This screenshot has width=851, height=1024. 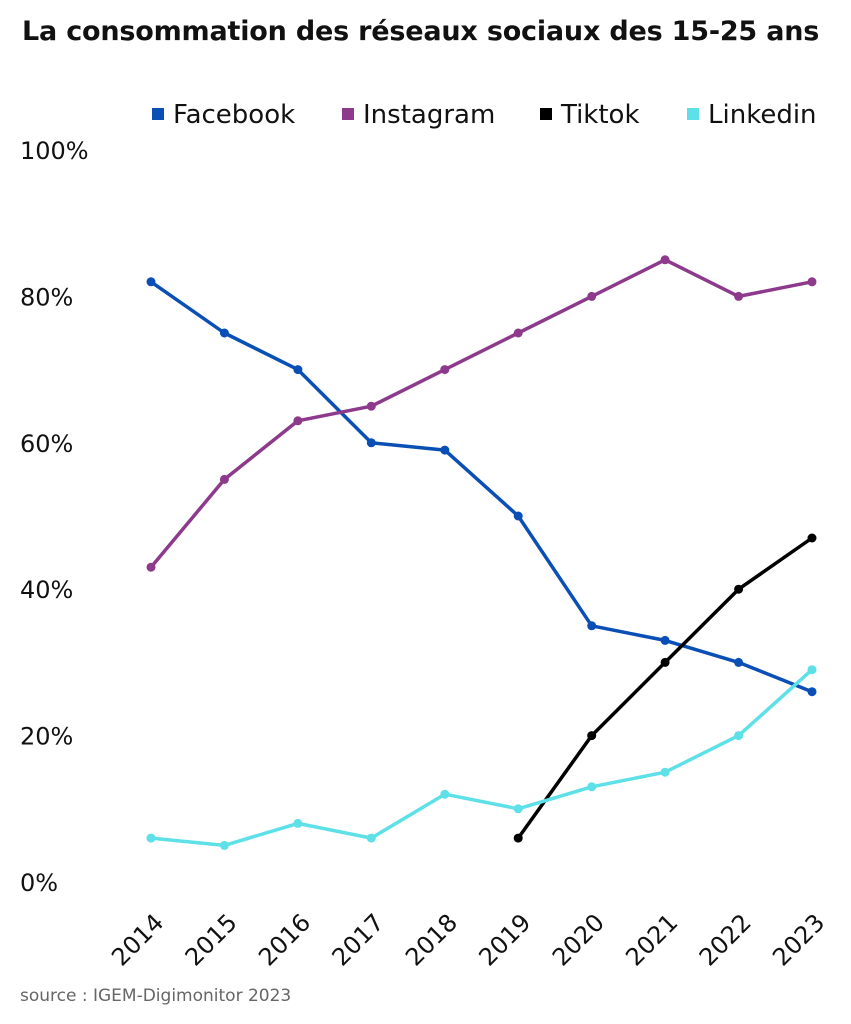 I want to click on x-tick-label: 2017, so click(x=358, y=939).